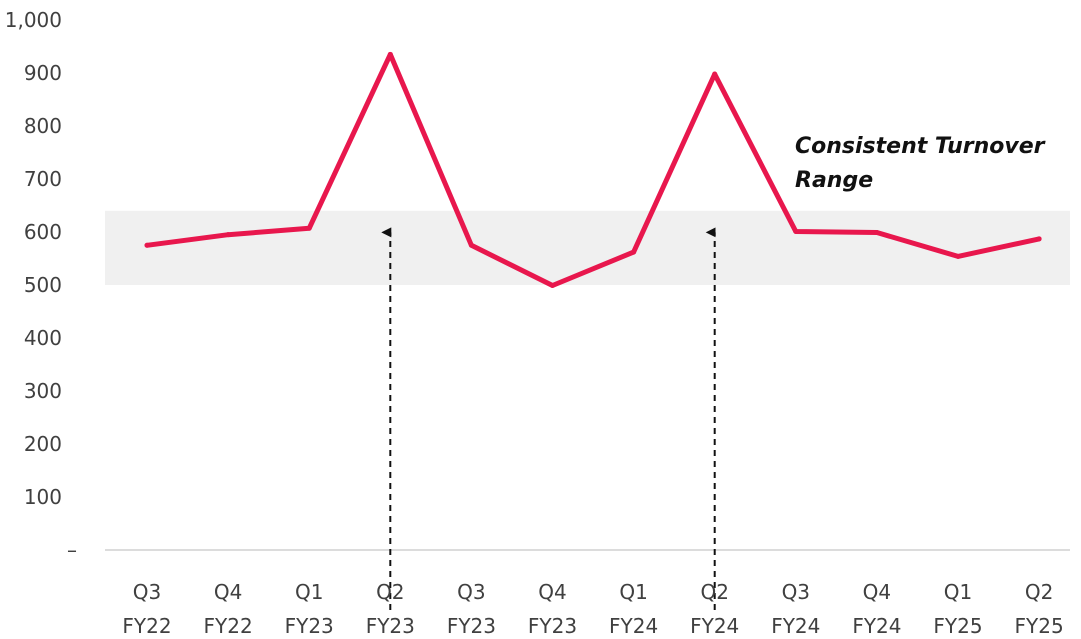  I want to click on range-annotation: Consistent Turnover Range, so click(920, 163).